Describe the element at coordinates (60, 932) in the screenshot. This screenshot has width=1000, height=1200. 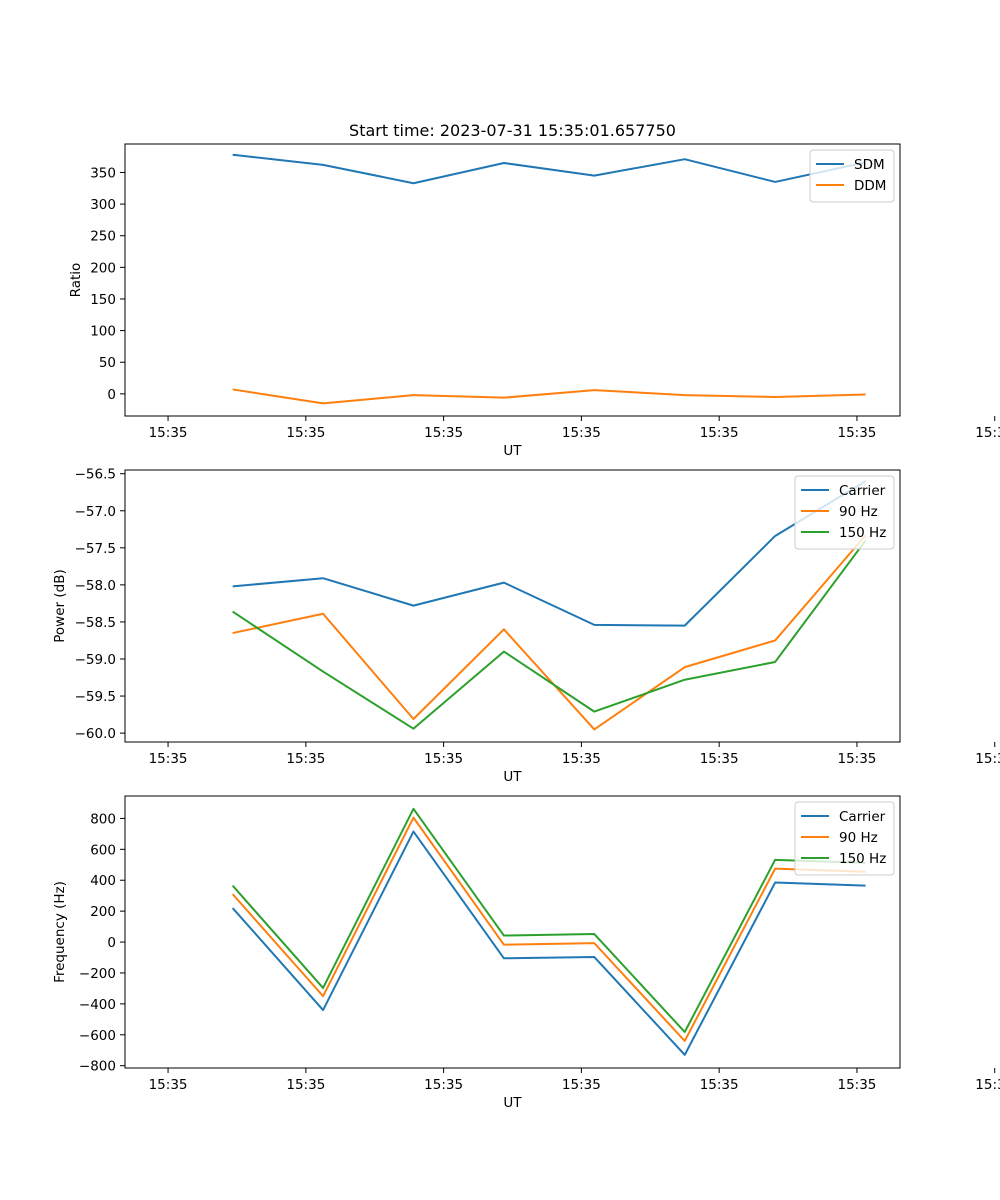
I see `frequency-y-axis-label: Frequency (Hz)` at that location.